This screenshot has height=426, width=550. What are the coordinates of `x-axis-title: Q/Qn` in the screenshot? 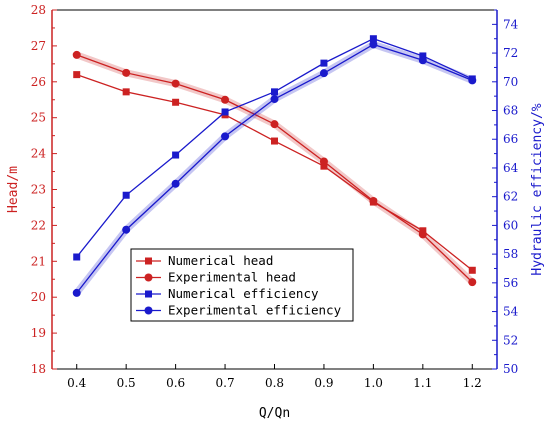 It's located at (274, 413).